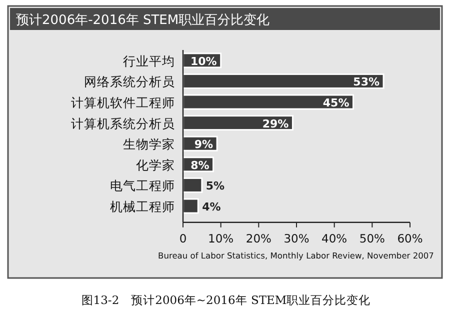 The width and height of the screenshot is (452, 325). I want to click on x-tick-label: 0, so click(183, 238).